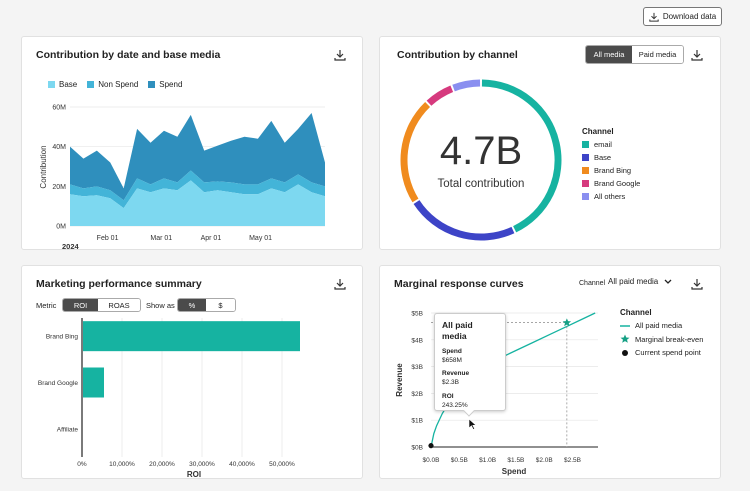 The image size is (750, 491). What do you see at coordinates (61, 227) in the screenshot?
I see `tick-label: 0M` at bounding box center [61, 227].